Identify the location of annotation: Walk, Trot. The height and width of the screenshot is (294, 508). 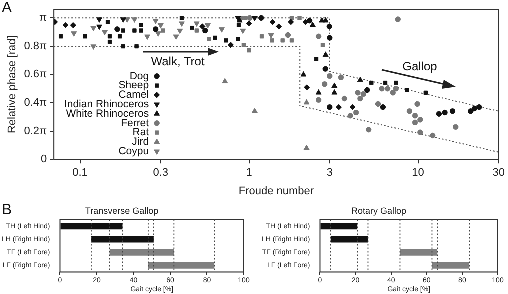
(178, 61).